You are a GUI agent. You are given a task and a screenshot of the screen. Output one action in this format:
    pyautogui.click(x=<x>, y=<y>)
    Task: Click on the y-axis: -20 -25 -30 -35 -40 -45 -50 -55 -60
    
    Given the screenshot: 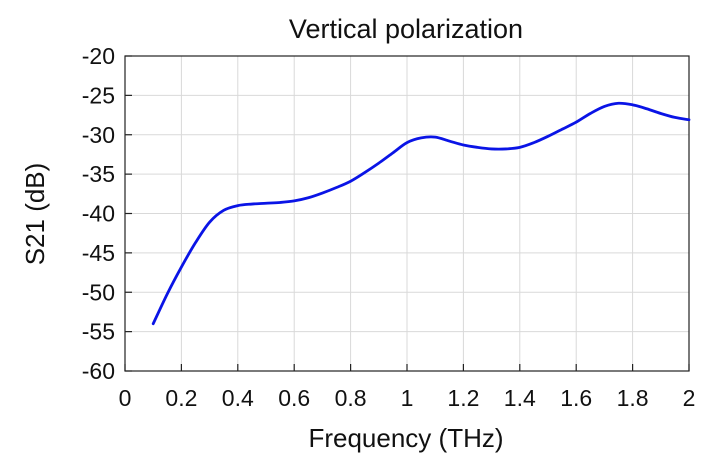 What is the action you would take?
    pyautogui.click(x=107, y=213)
    